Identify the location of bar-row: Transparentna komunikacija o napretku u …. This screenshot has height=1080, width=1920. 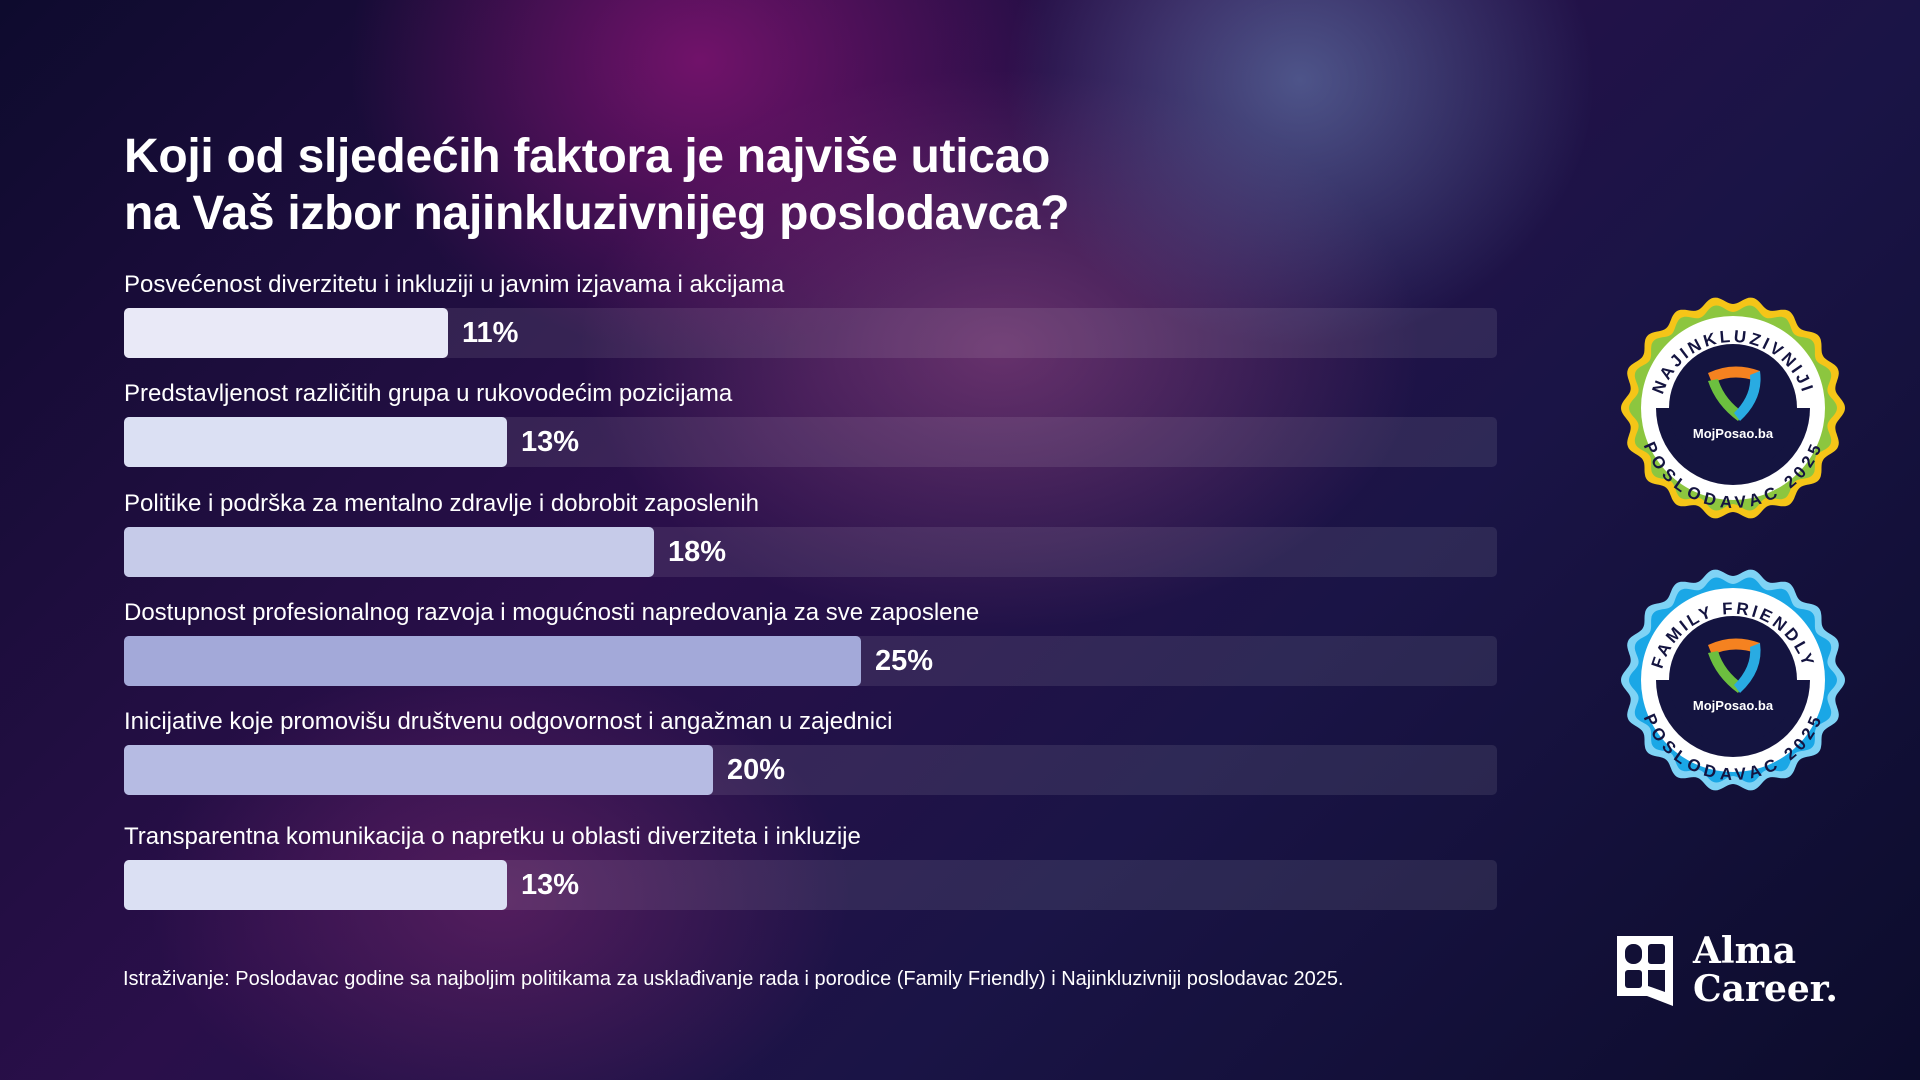
(810, 866).